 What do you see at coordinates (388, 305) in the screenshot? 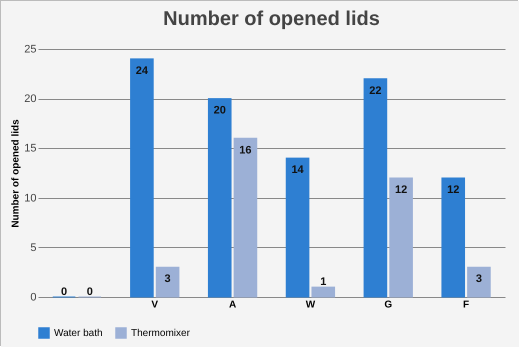
I see `x-tick-label: G` at bounding box center [388, 305].